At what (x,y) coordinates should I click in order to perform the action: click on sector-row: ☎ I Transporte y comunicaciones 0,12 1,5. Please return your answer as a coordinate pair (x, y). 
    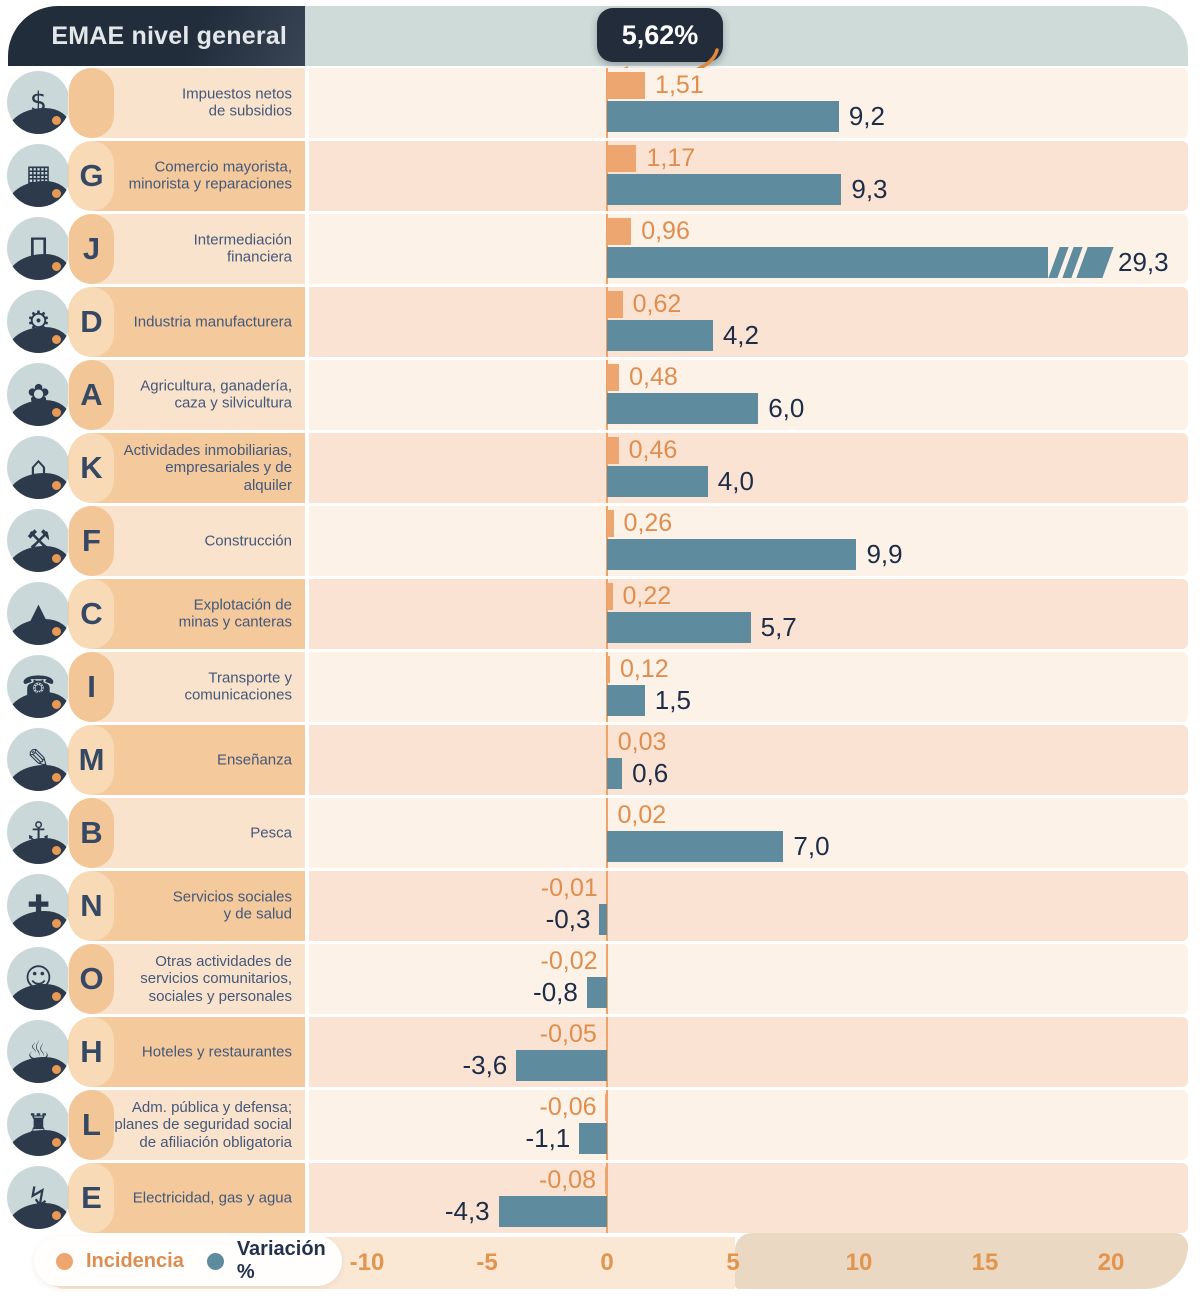
    Looking at the image, I should click on (600, 687).